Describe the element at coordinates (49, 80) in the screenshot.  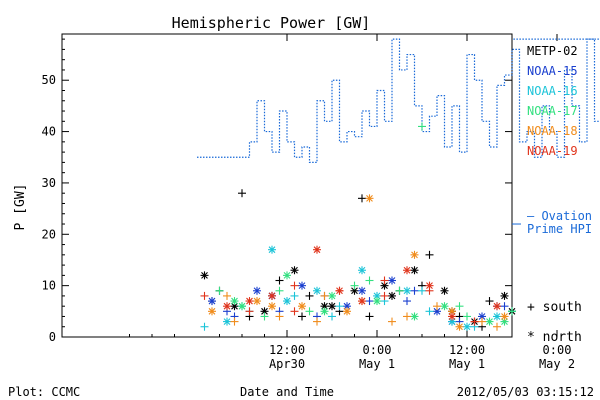
I see `y-tick-label: 50` at that location.